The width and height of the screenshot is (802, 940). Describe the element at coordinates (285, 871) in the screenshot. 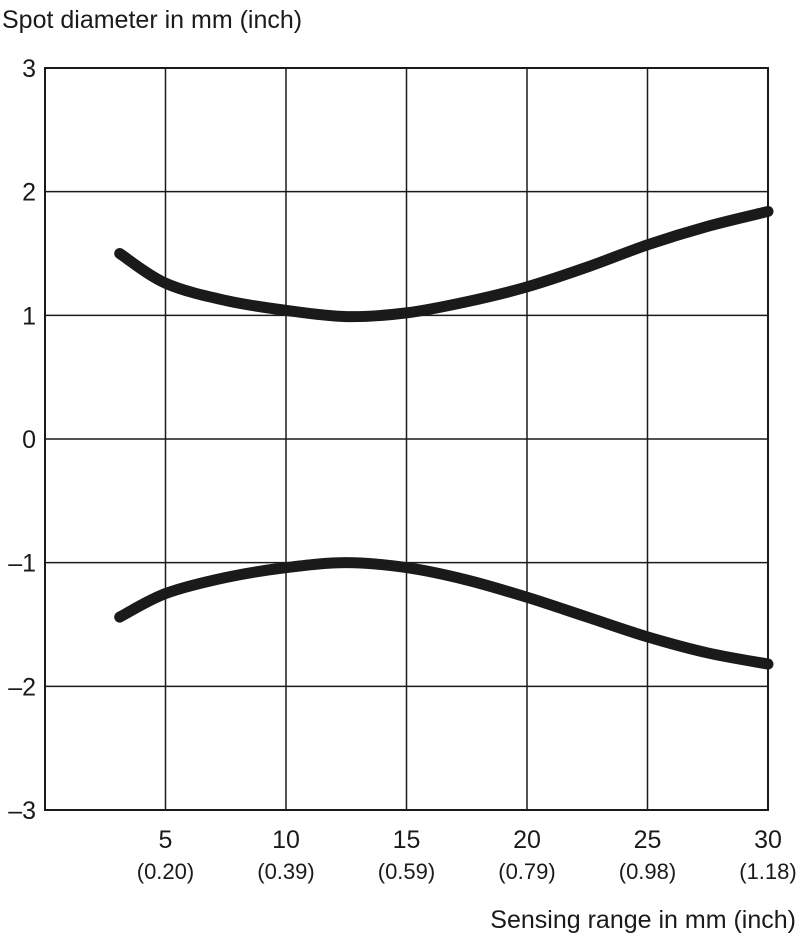

I see `x-tick-sublabel: (0.39)` at that location.